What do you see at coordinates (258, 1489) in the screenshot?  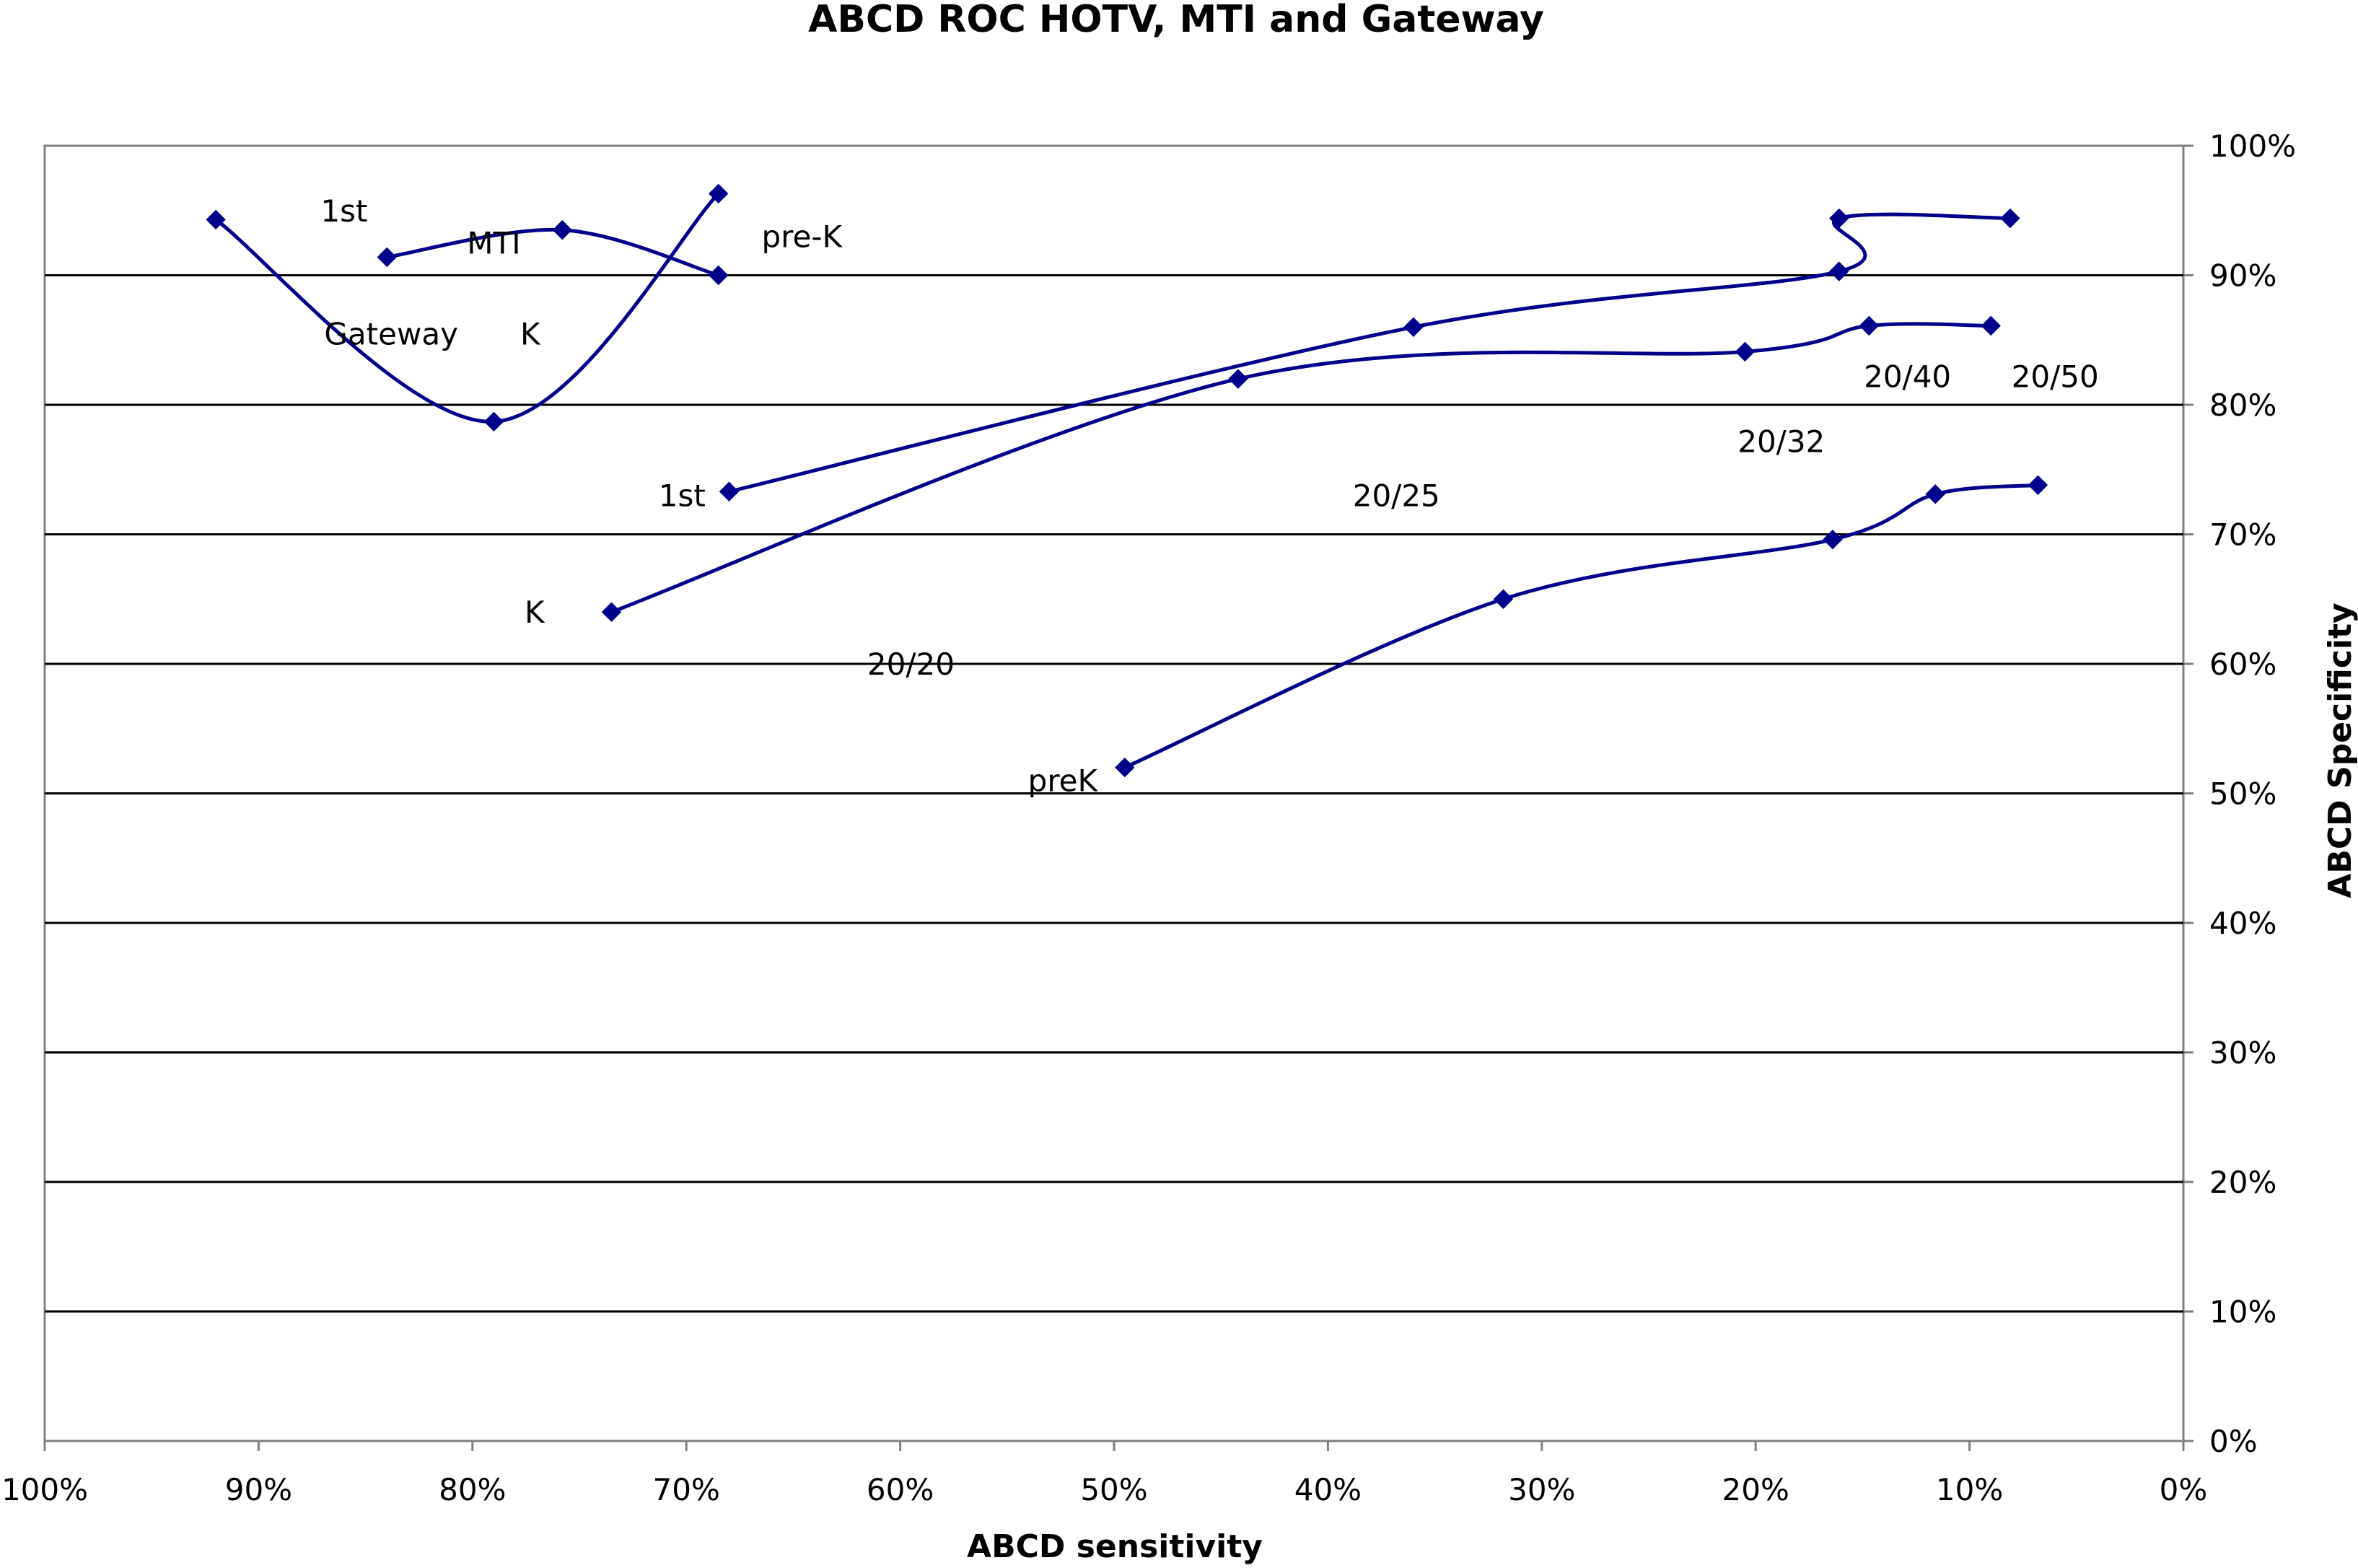 I see `x-tick-label: 90%` at bounding box center [258, 1489].